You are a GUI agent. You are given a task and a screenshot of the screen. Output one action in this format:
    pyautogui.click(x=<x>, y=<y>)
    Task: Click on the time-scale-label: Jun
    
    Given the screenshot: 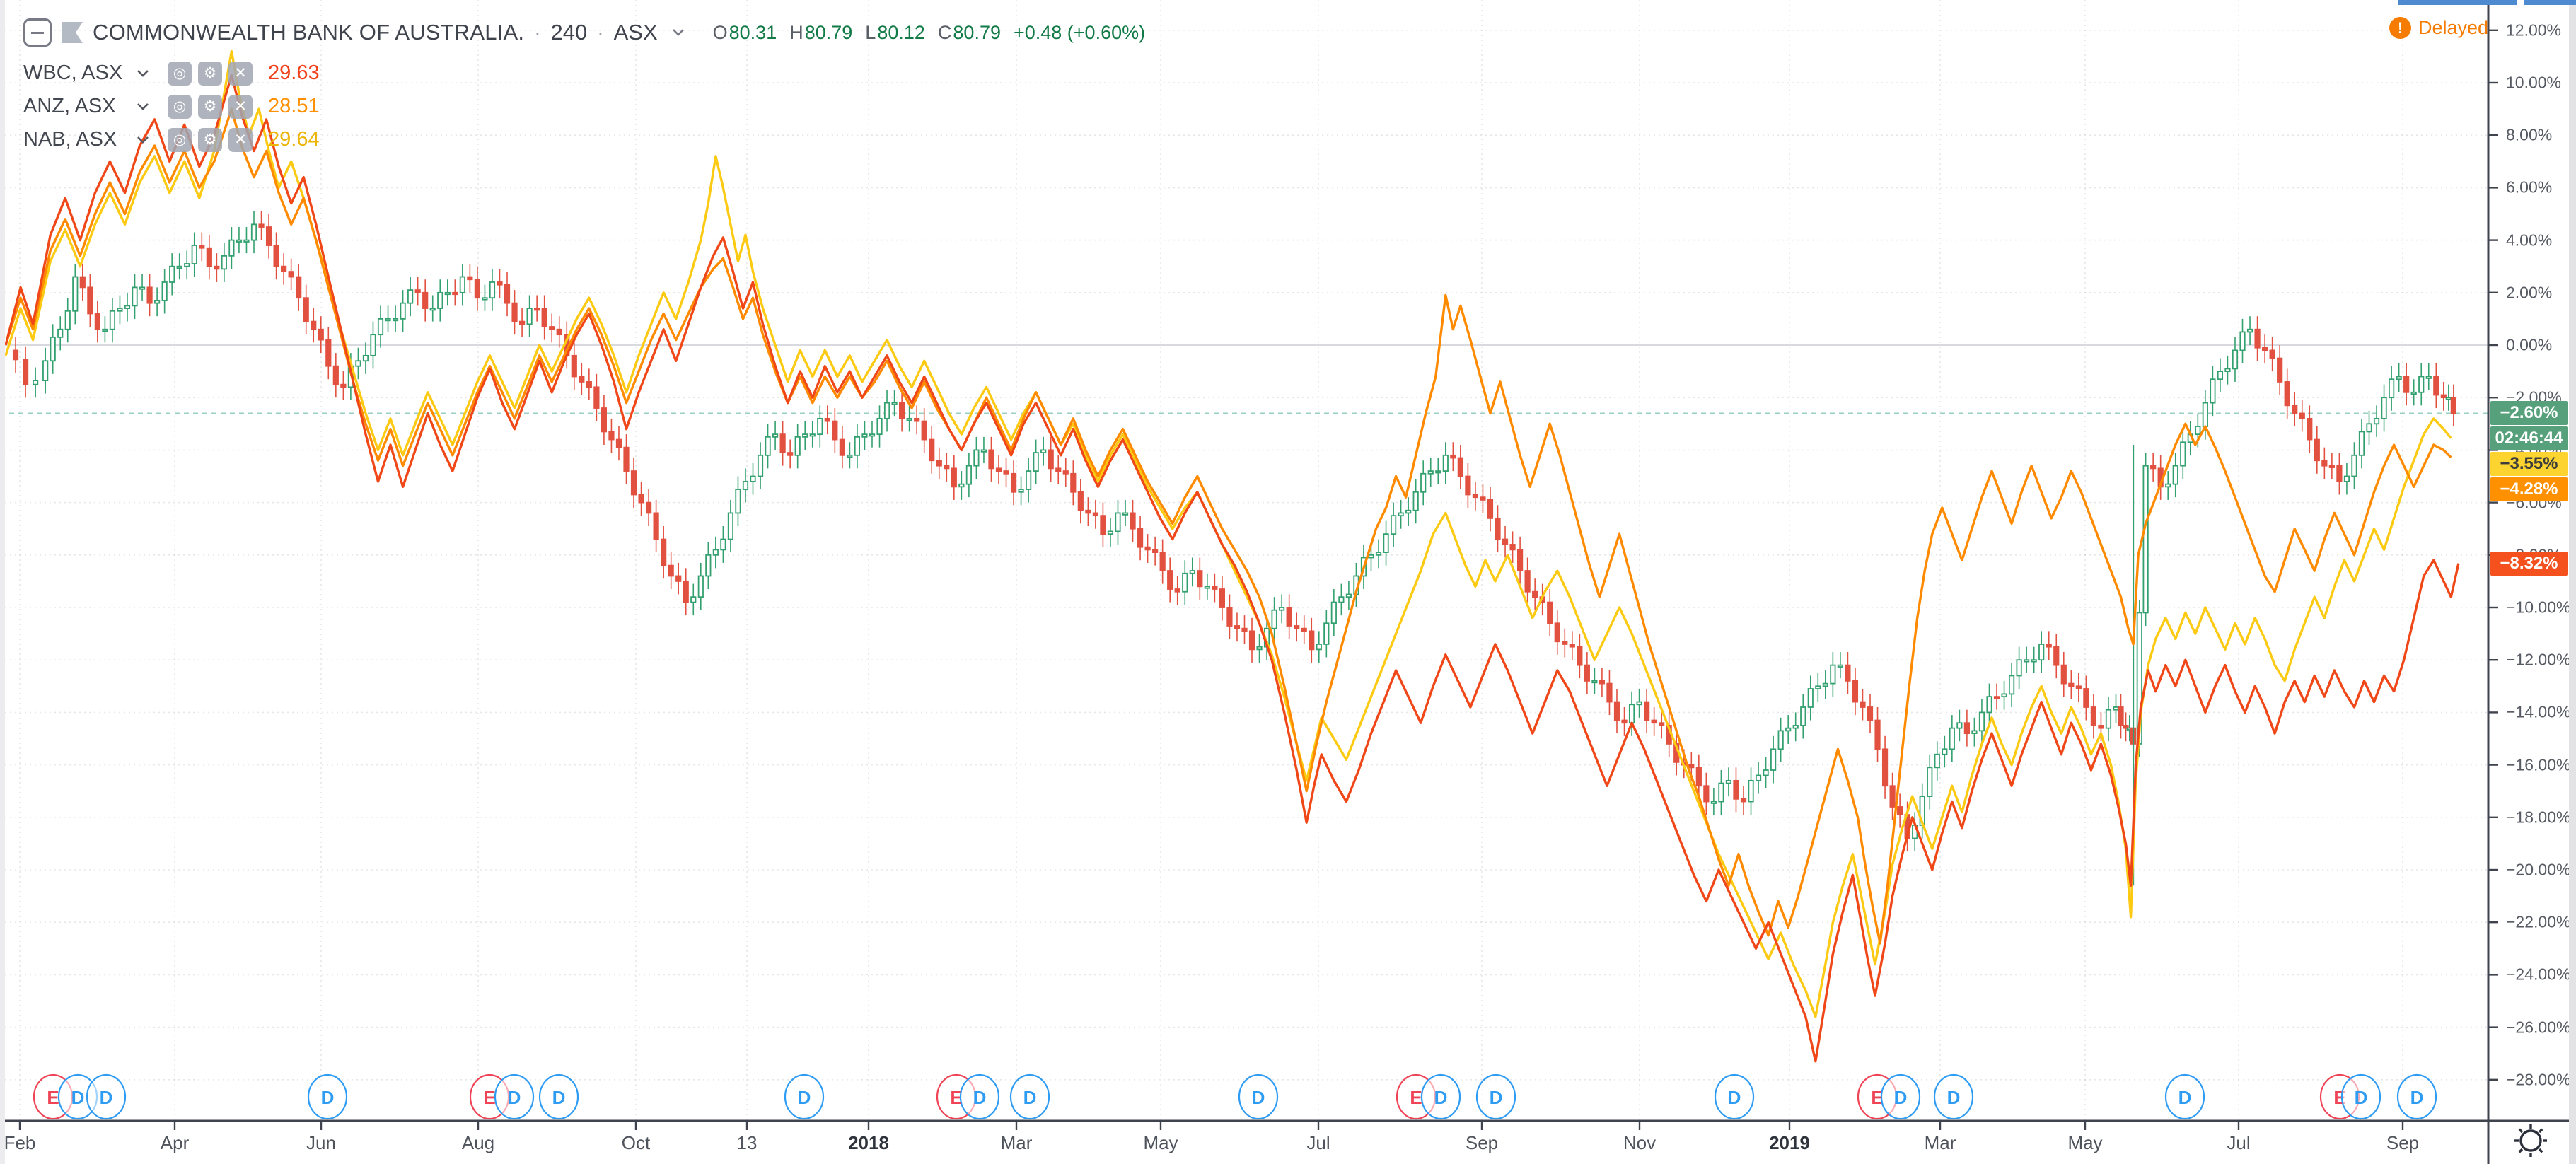 What is the action you would take?
    pyautogui.click(x=321, y=1143)
    